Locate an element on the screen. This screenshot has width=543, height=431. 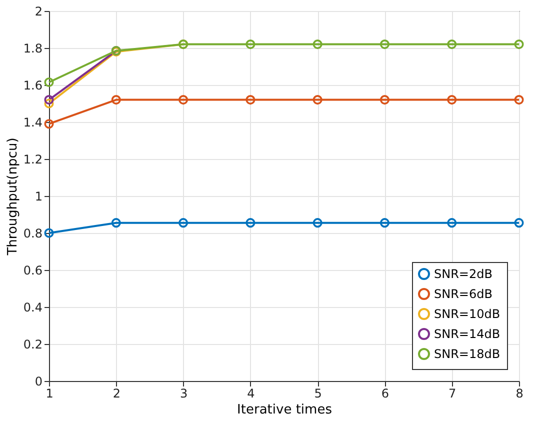
x-tick-label: 1 is located at coordinates (50, 393).